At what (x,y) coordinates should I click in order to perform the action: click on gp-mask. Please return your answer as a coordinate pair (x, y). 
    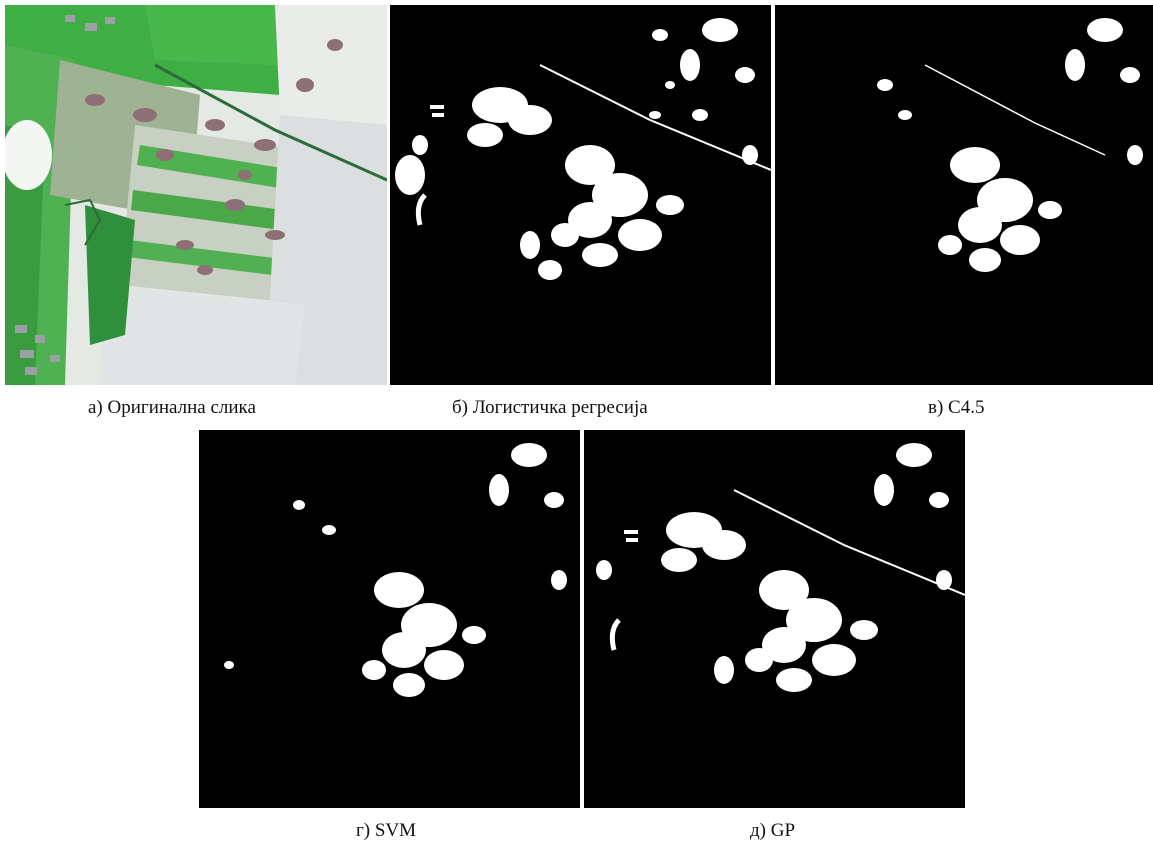
    Looking at the image, I should click on (774, 619).